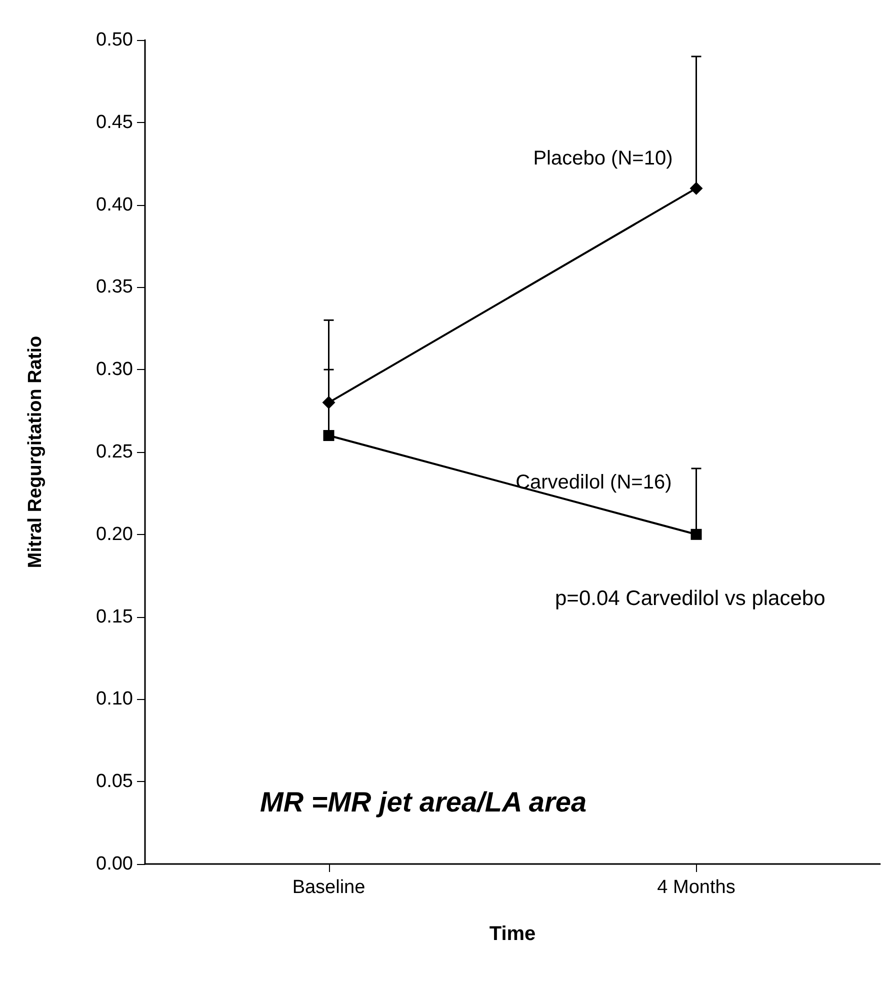 The height and width of the screenshot is (989, 895). I want to click on series-label: Placebo (N=10), so click(603, 158).